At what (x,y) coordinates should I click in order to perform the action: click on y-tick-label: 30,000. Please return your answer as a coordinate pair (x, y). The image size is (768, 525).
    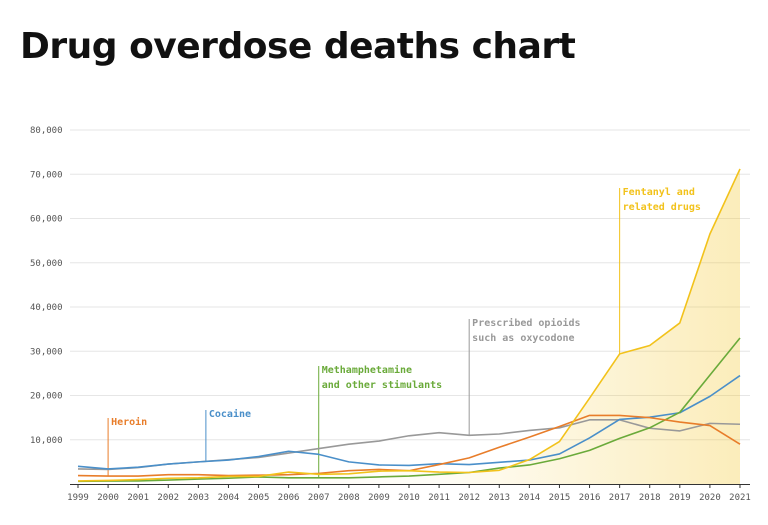
    Looking at the image, I should click on (46, 352).